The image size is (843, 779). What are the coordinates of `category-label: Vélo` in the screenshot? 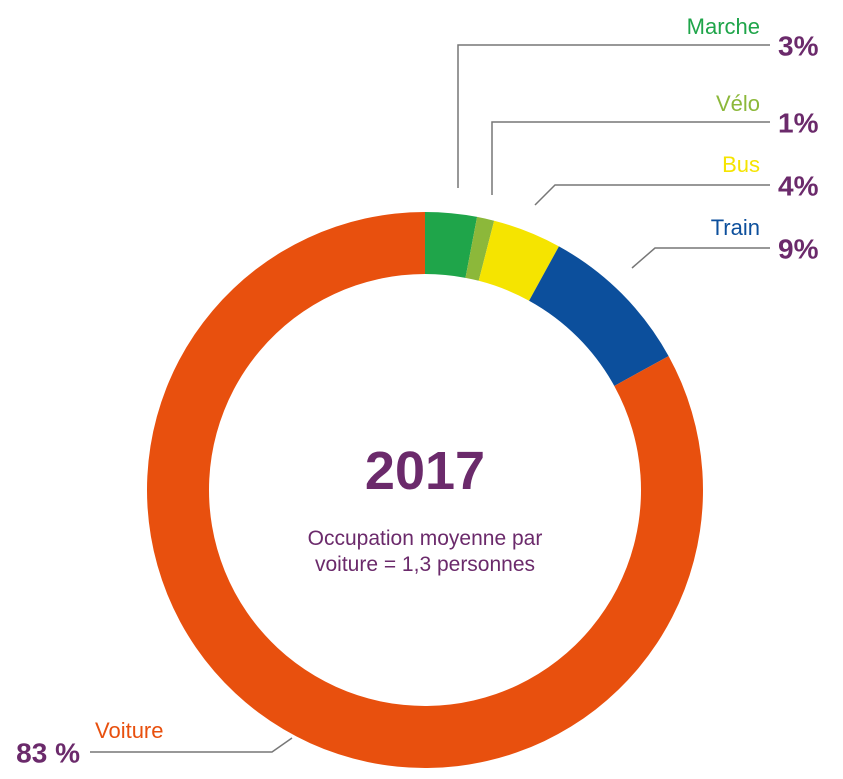 It's located at (738, 103).